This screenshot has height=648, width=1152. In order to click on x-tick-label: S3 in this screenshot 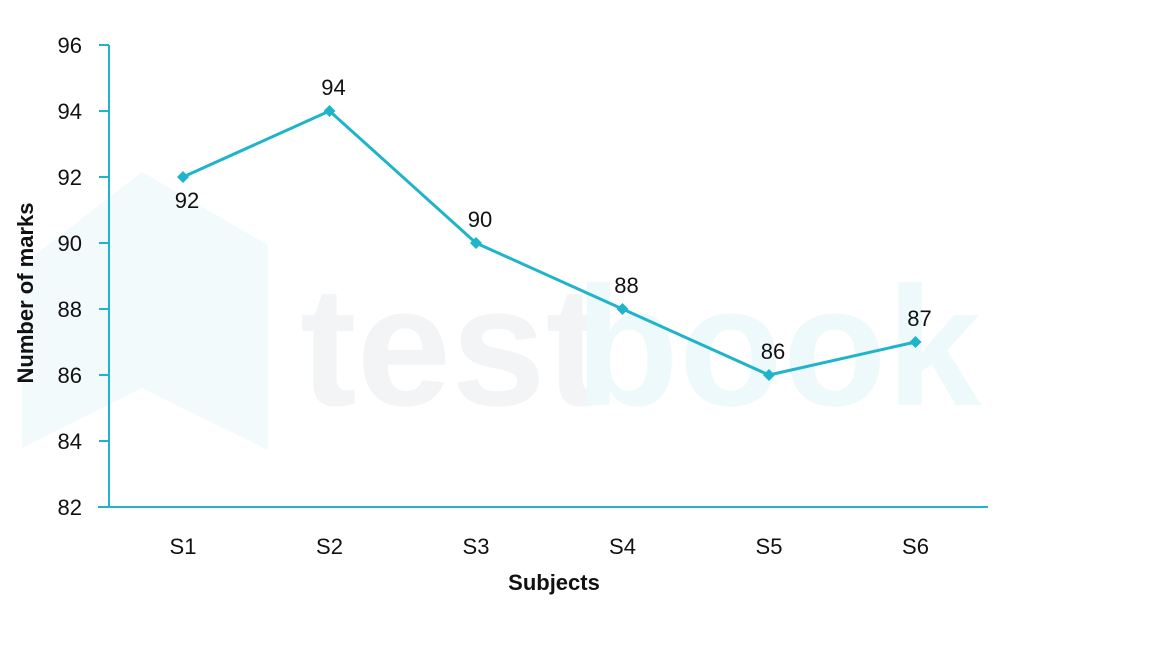, I will do `click(476, 546)`.